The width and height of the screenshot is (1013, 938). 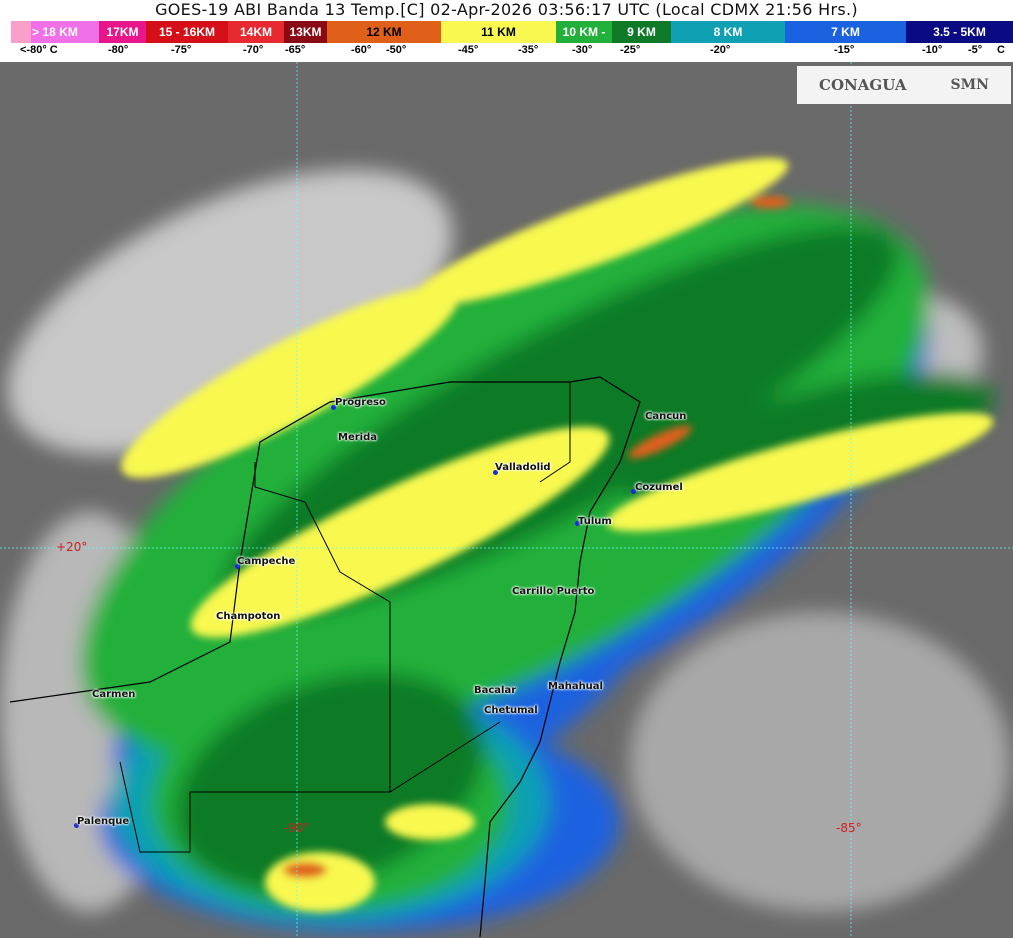 What do you see at coordinates (728, 32) in the screenshot?
I see `legend-segment: 8 KM` at bounding box center [728, 32].